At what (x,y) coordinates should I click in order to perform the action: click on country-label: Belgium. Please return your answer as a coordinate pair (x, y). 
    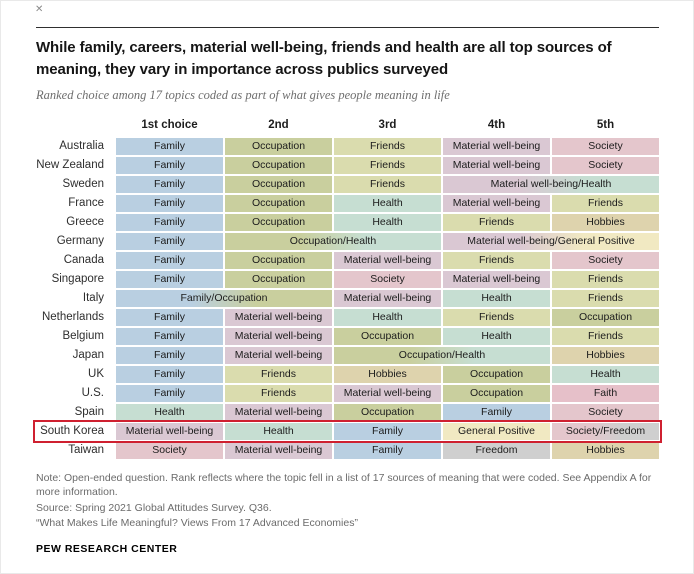
    Looking at the image, I should click on (83, 335).